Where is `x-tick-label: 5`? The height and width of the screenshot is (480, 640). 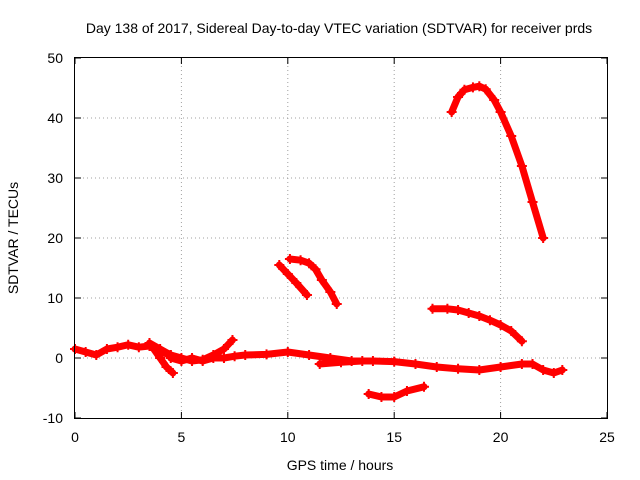
x-tick-label: 5 is located at coordinates (182, 437).